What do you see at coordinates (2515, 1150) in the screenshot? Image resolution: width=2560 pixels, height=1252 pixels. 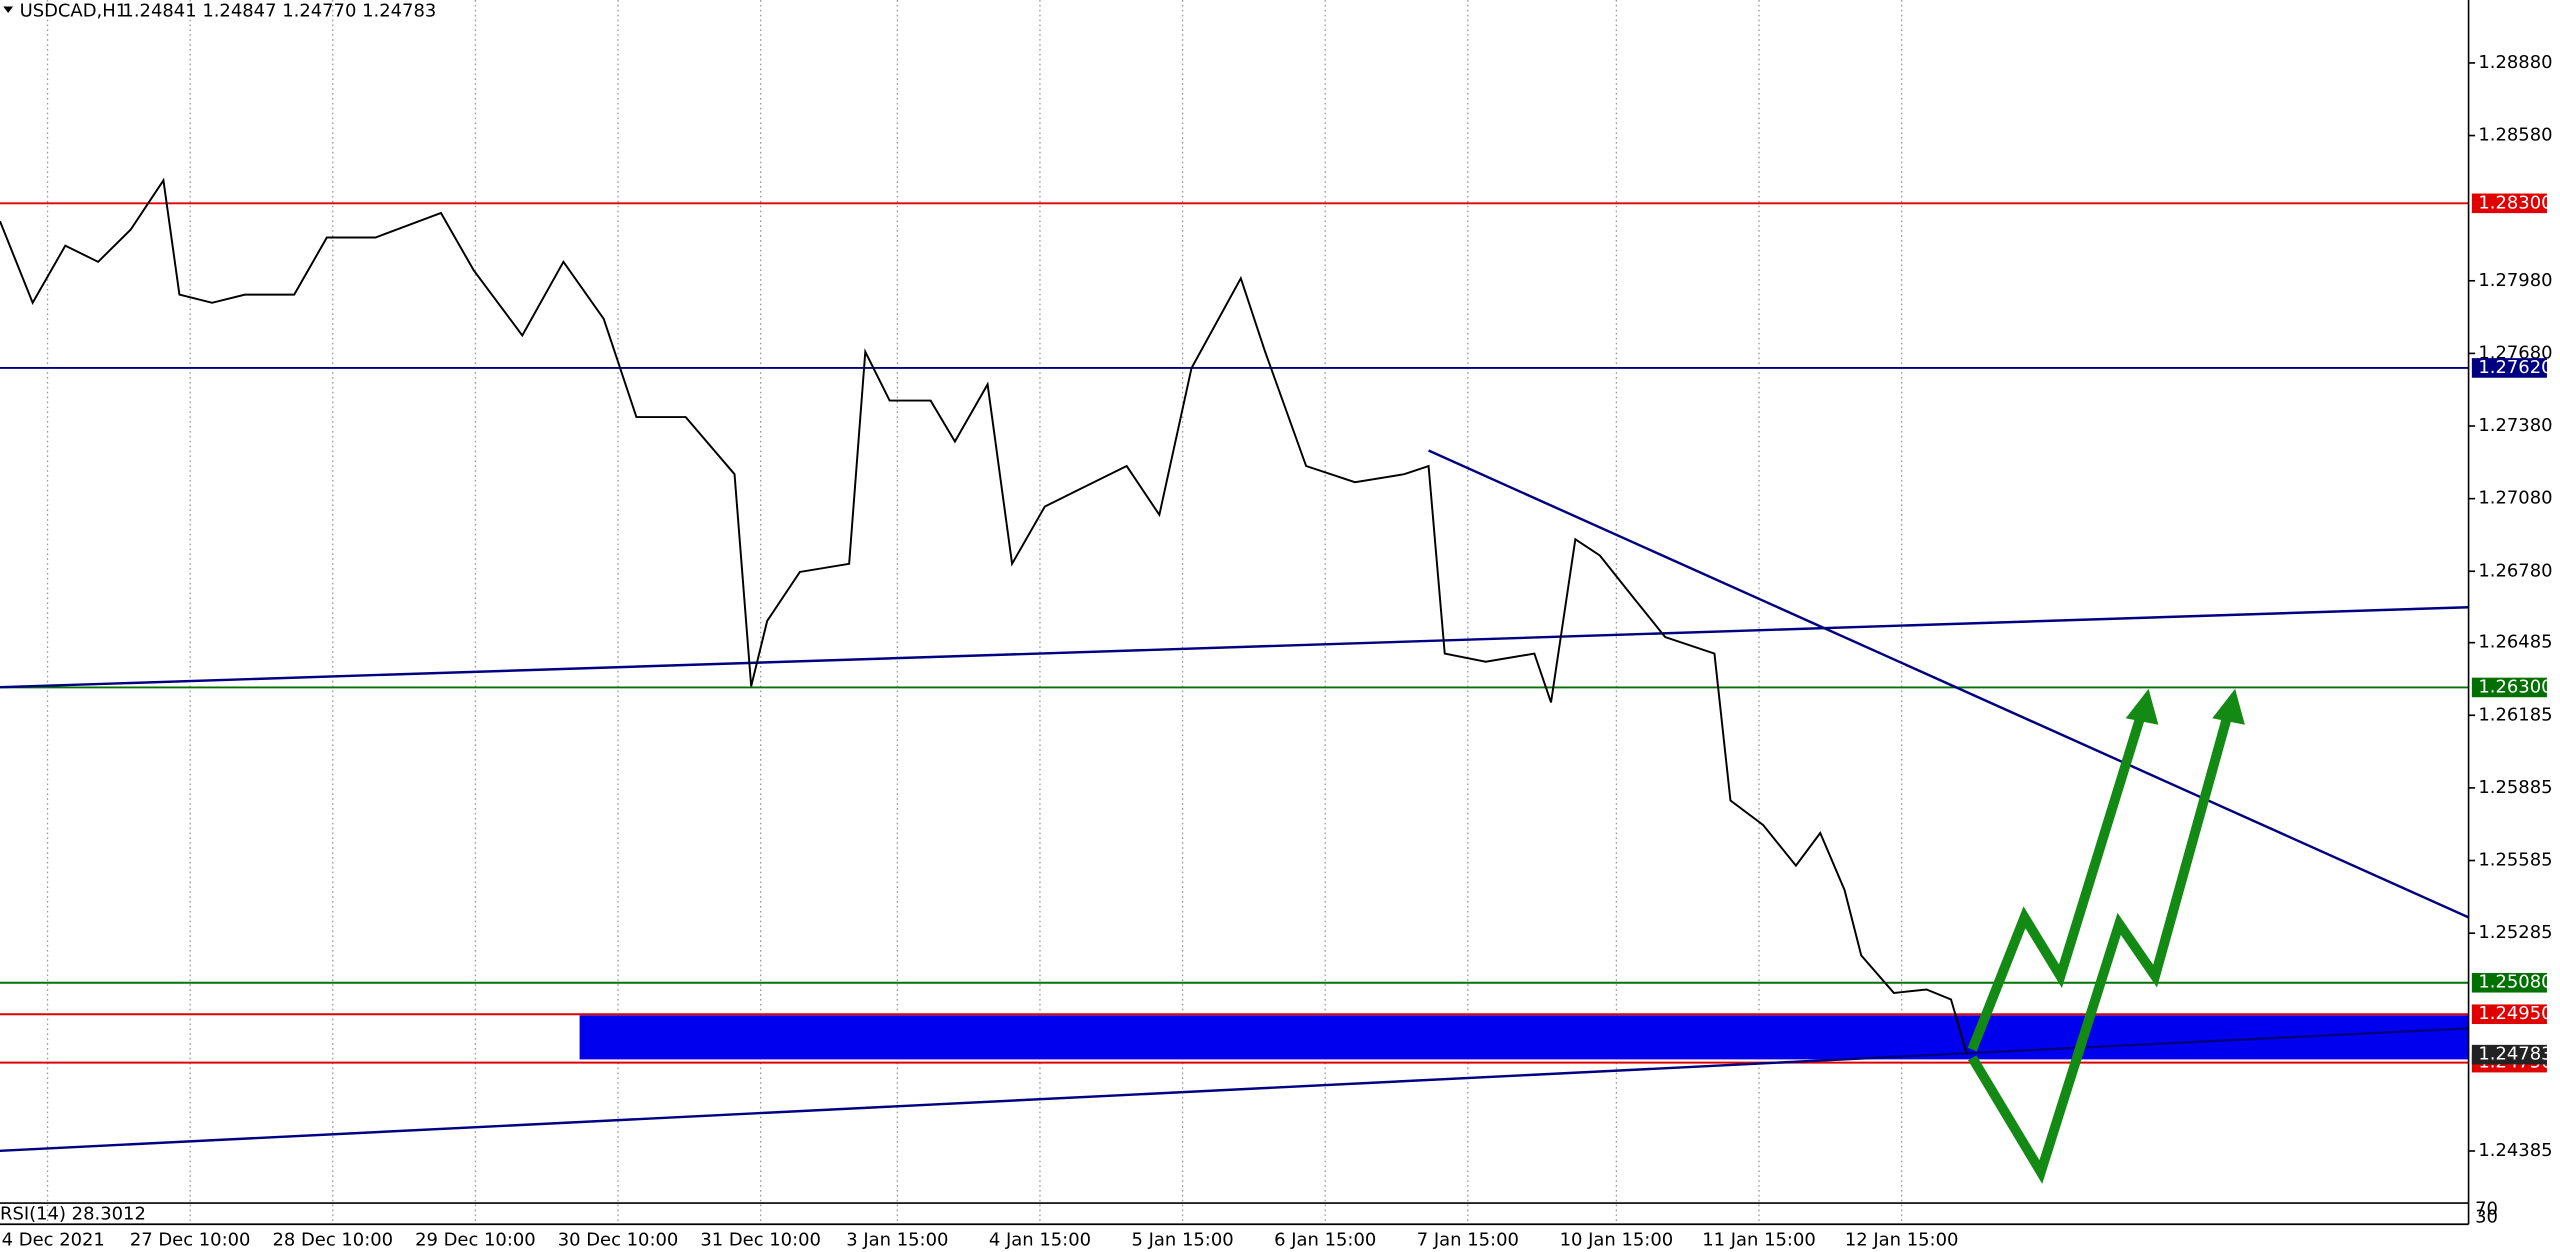 I see `y-tick-label: 1.24385` at bounding box center [2515, 1150].